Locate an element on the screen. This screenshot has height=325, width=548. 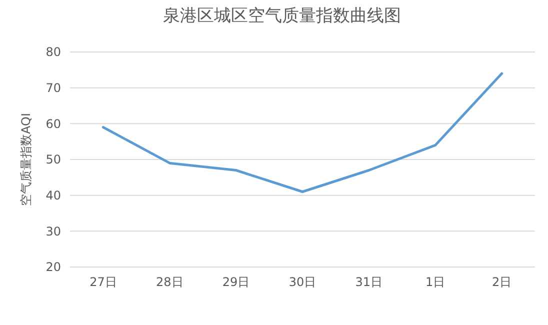
x-tick-label: 30日 is located at coordinates (302, 282).